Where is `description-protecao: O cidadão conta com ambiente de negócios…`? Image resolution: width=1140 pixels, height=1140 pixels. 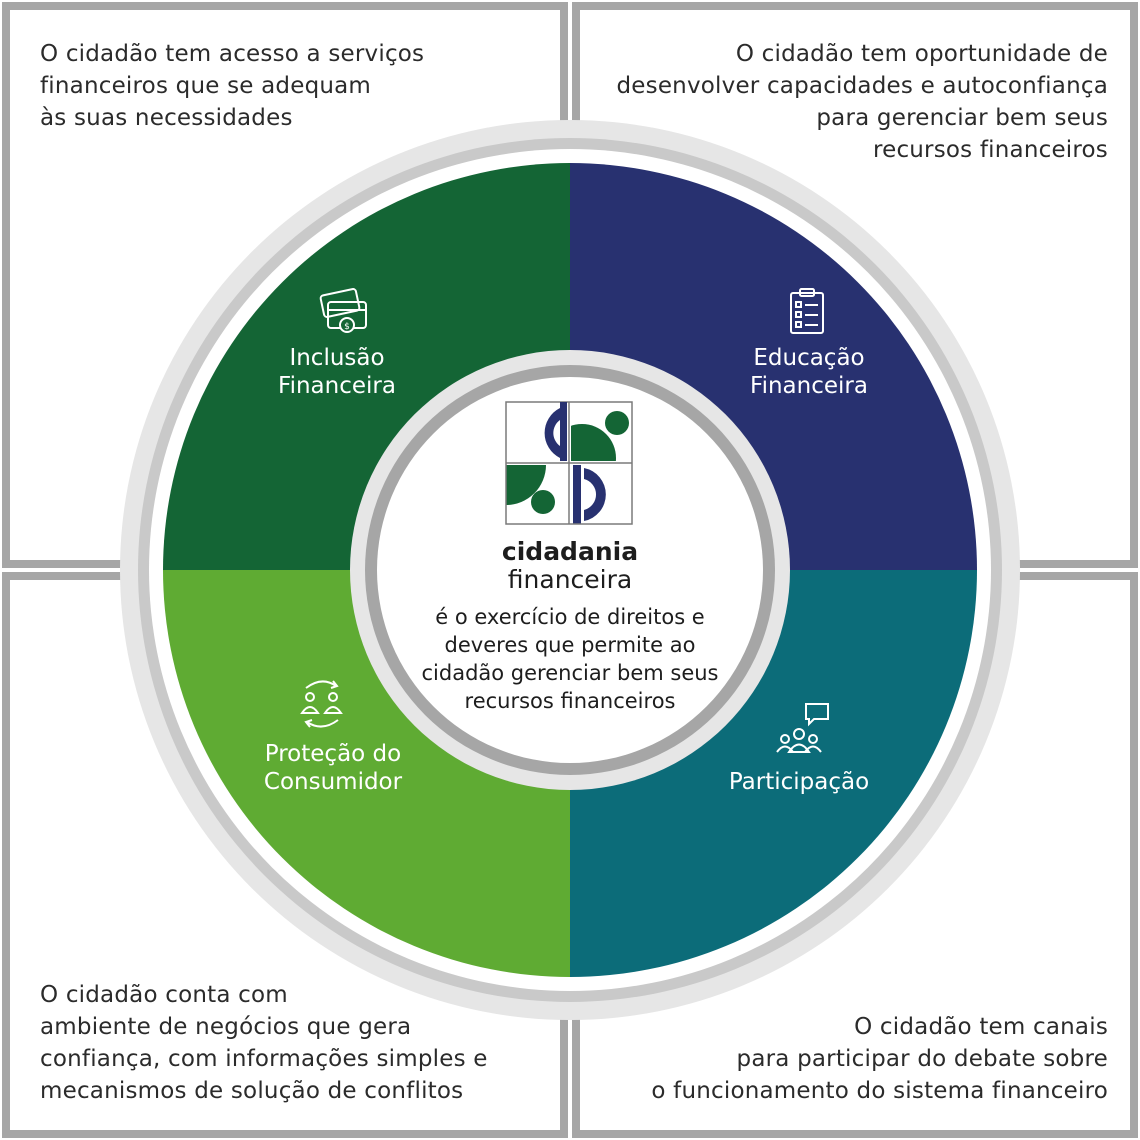
description-protecao: O cidadão conta com ambiente de negócios… is located at coordinates (264, 1043).